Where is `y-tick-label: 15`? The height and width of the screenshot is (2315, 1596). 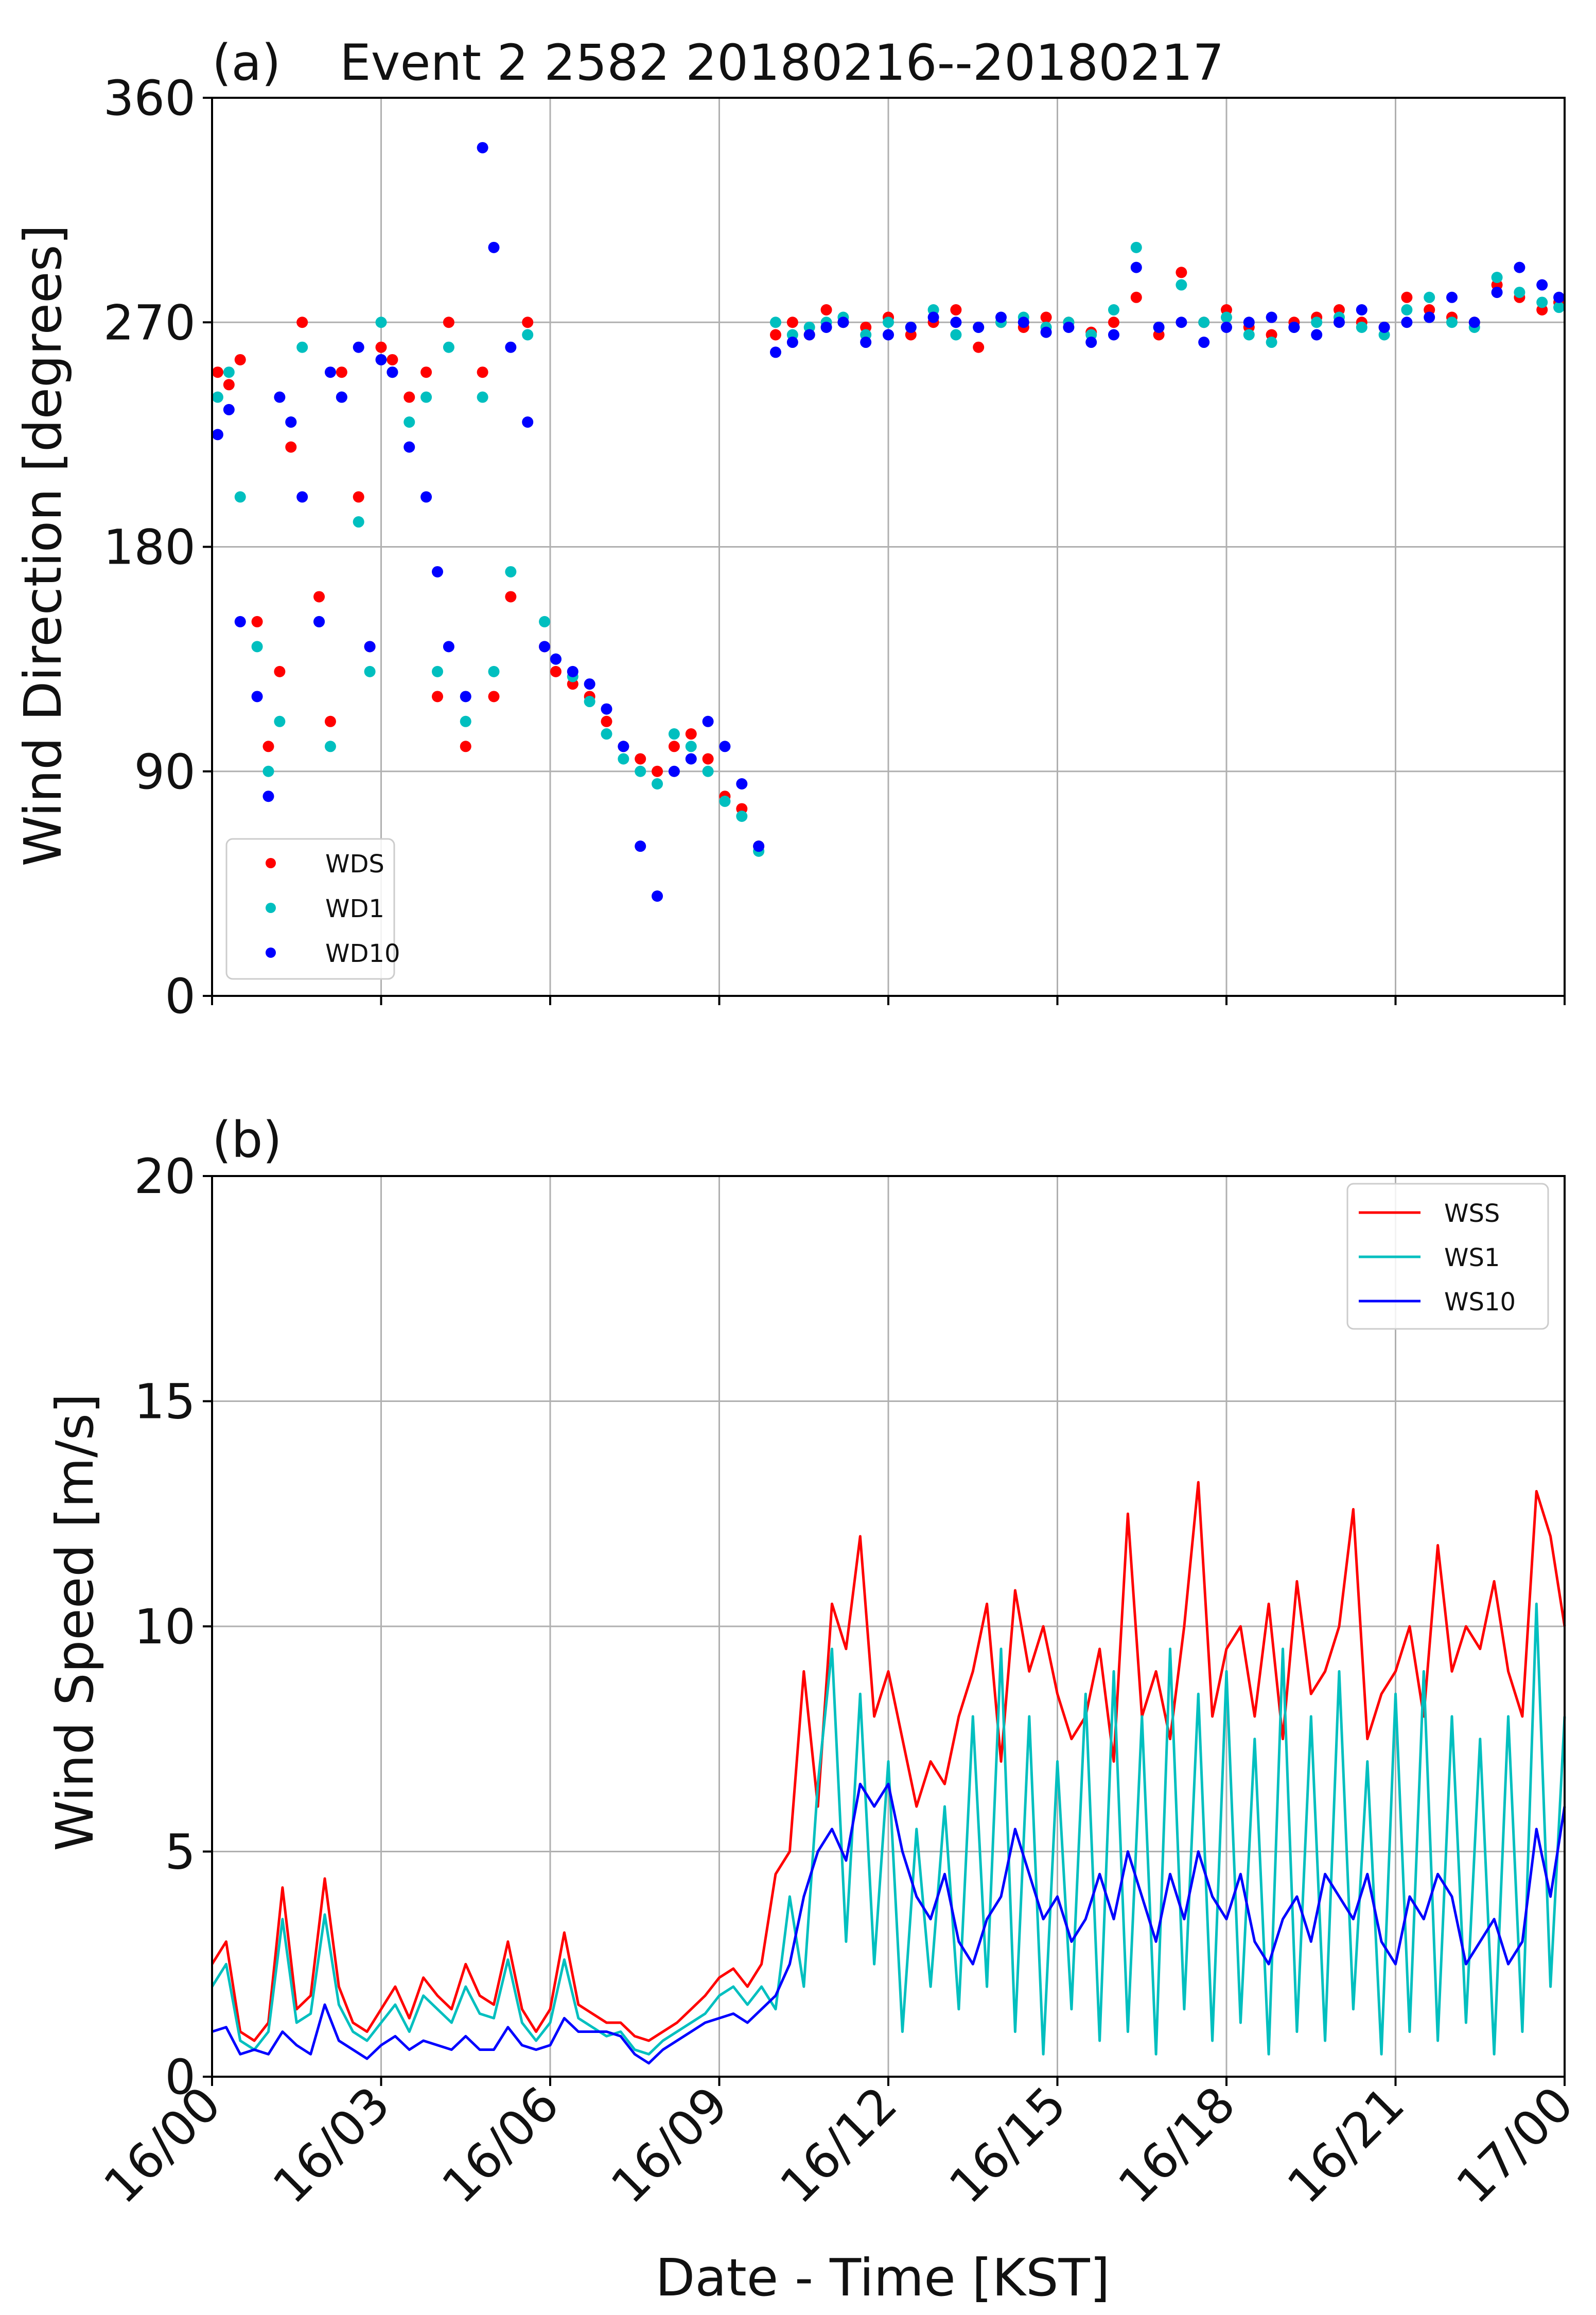 y-tick-label: 15 is located at coordinates (165, 1402).